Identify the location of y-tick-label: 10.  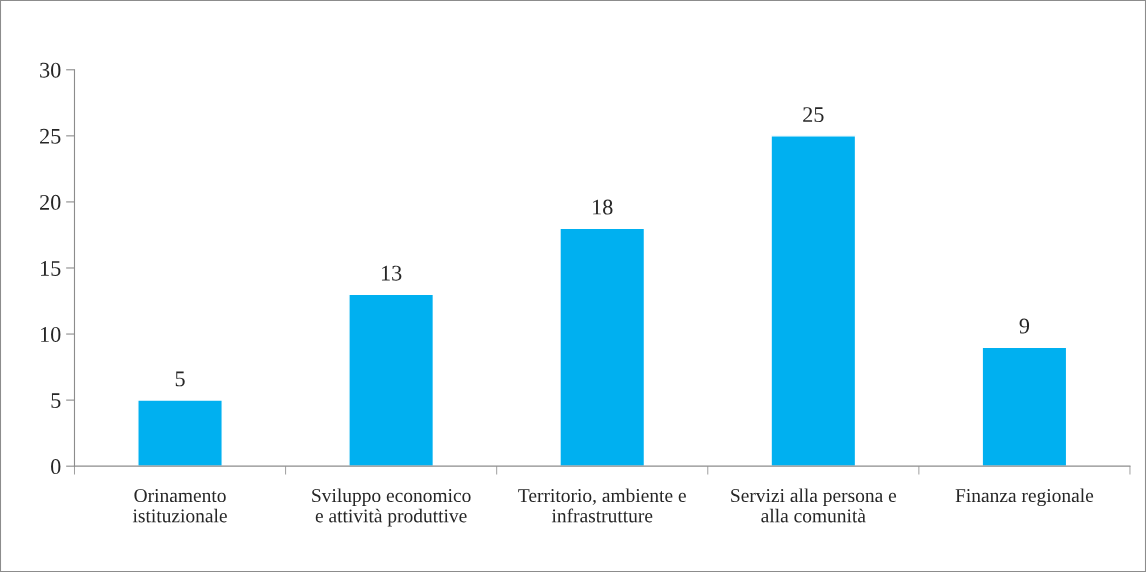
(51, 334).